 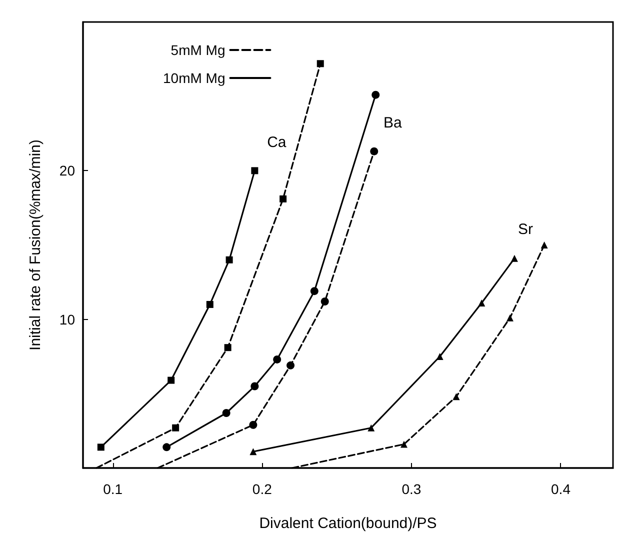 I want to click on annotation: Sr, so click(x=525, y=229).